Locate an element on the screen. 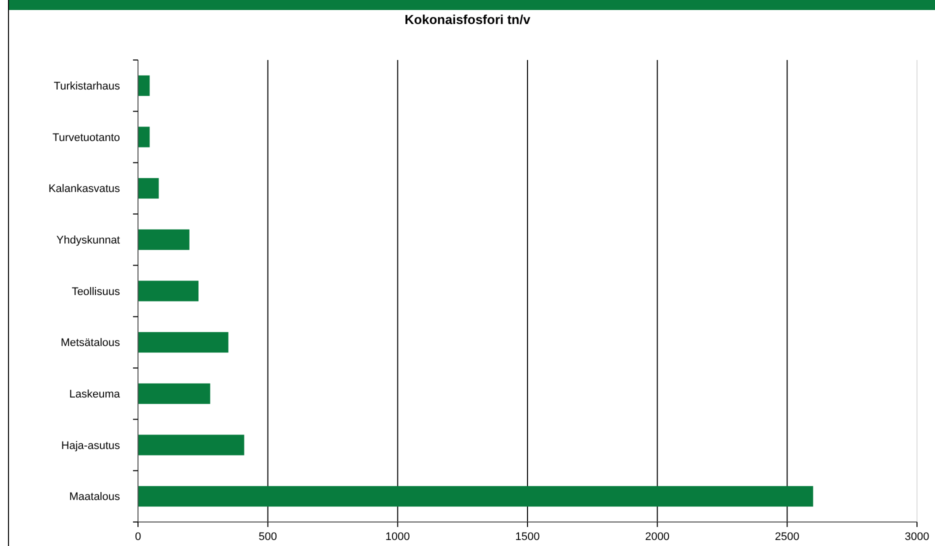  x-tick-label: 2000 is located at coordinates (657, 537).